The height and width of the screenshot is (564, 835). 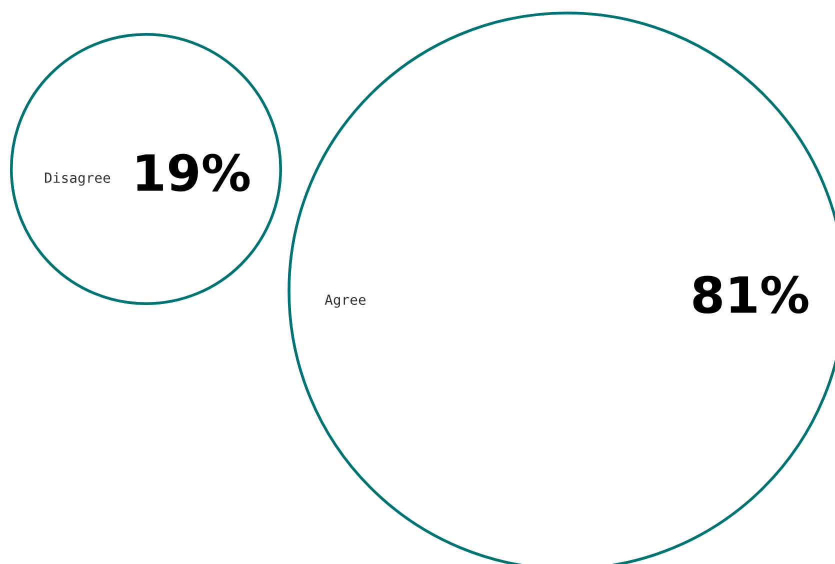 I want to click on category-label: Agree, so click(x=345, y=301).